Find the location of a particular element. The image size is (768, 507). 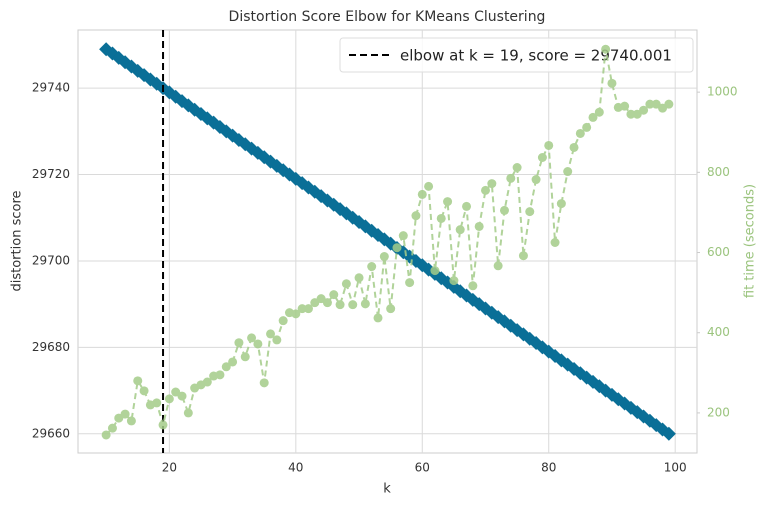

legend: elbow at k = 19, score = 29740.001 is located at coordinates (516, 55).